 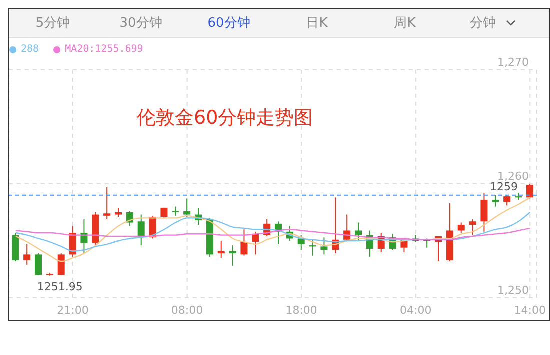 I want to click on ref-line-label: 1259, so click(x=504, y=187).